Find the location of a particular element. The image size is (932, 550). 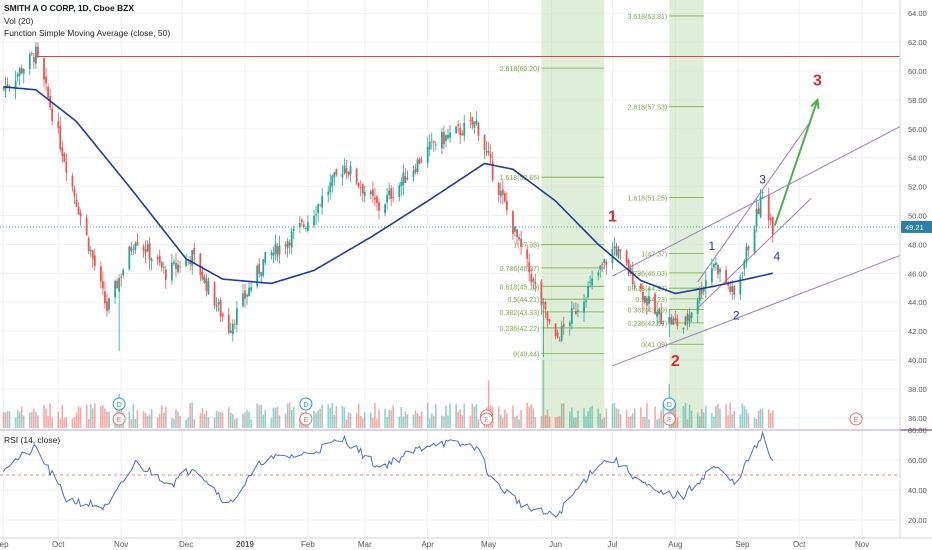

event-marker-label: E is located at coordinates (119, 420).